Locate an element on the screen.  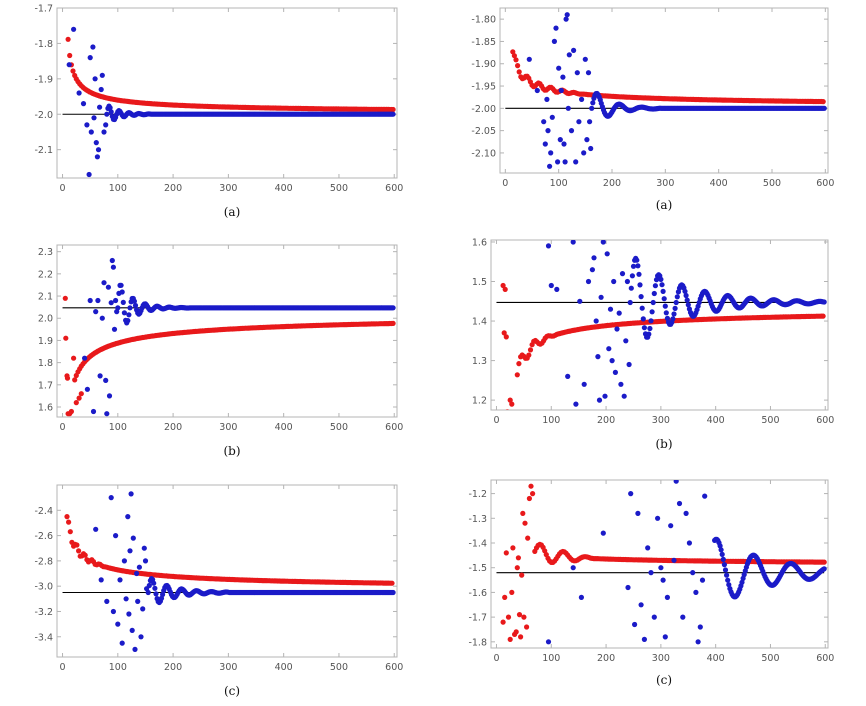
x-tick-label: 500 is located at coordinates (339, 667).